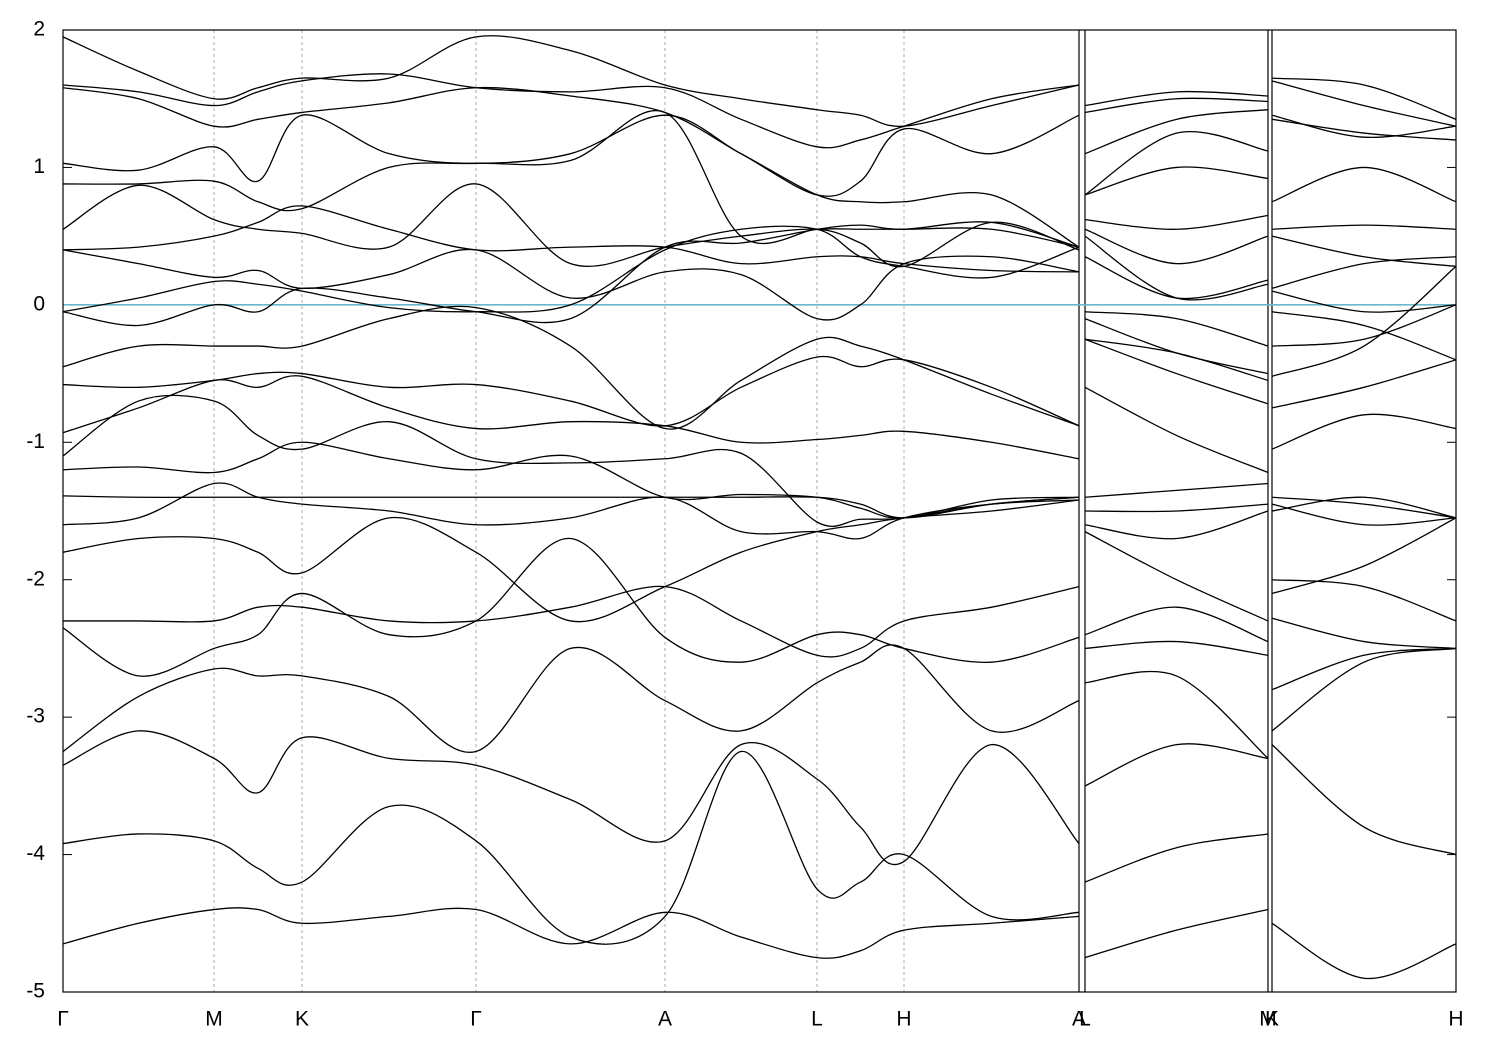 This screenshot has width=1500, height=1055. I want to click on y-tick-label: -2, so click(35, 578).